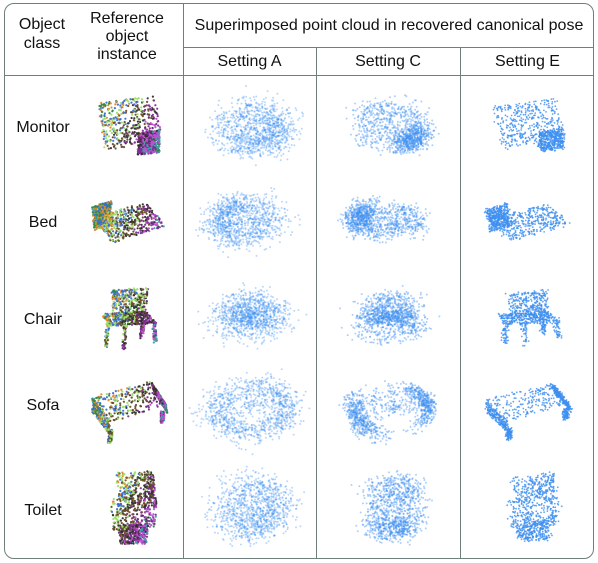  What do you see at coordinates (130, 413) in the screenshot?
I see `reference-point-cloud-sofa` at bounding box center [130, 413].